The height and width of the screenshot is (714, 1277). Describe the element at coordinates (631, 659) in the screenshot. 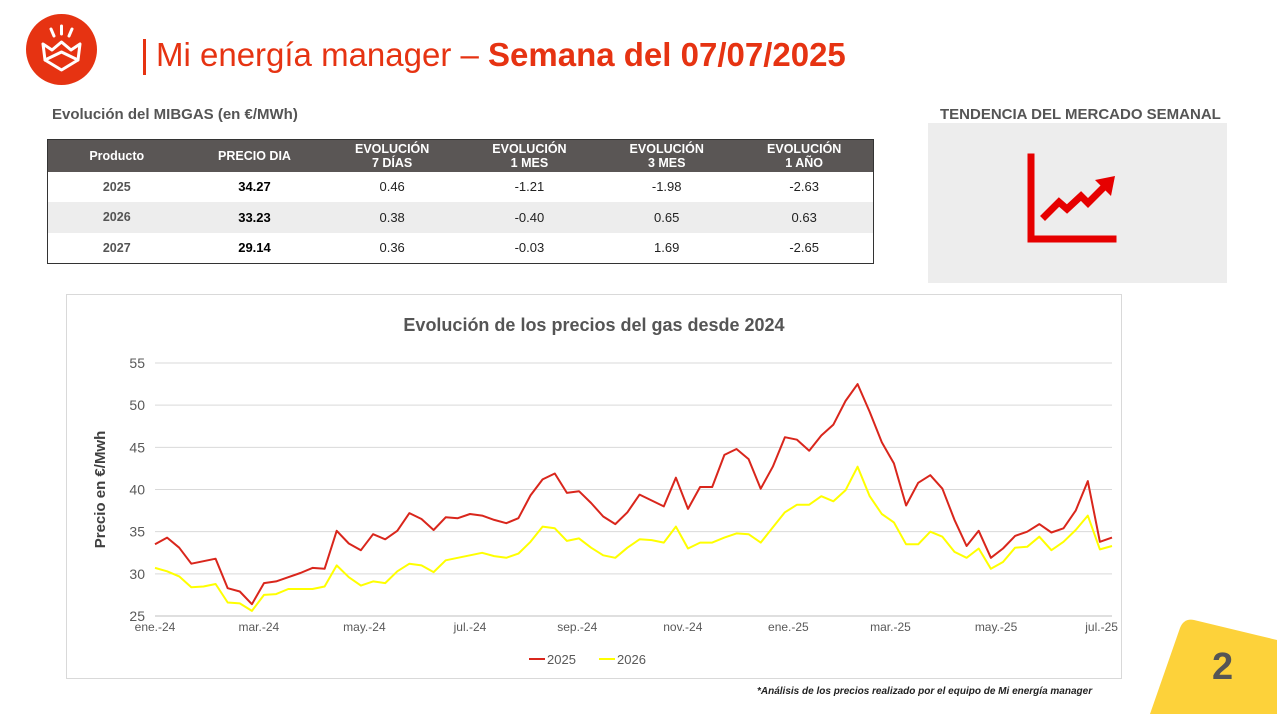

I see `legend-label-2026: 2026` at that location.